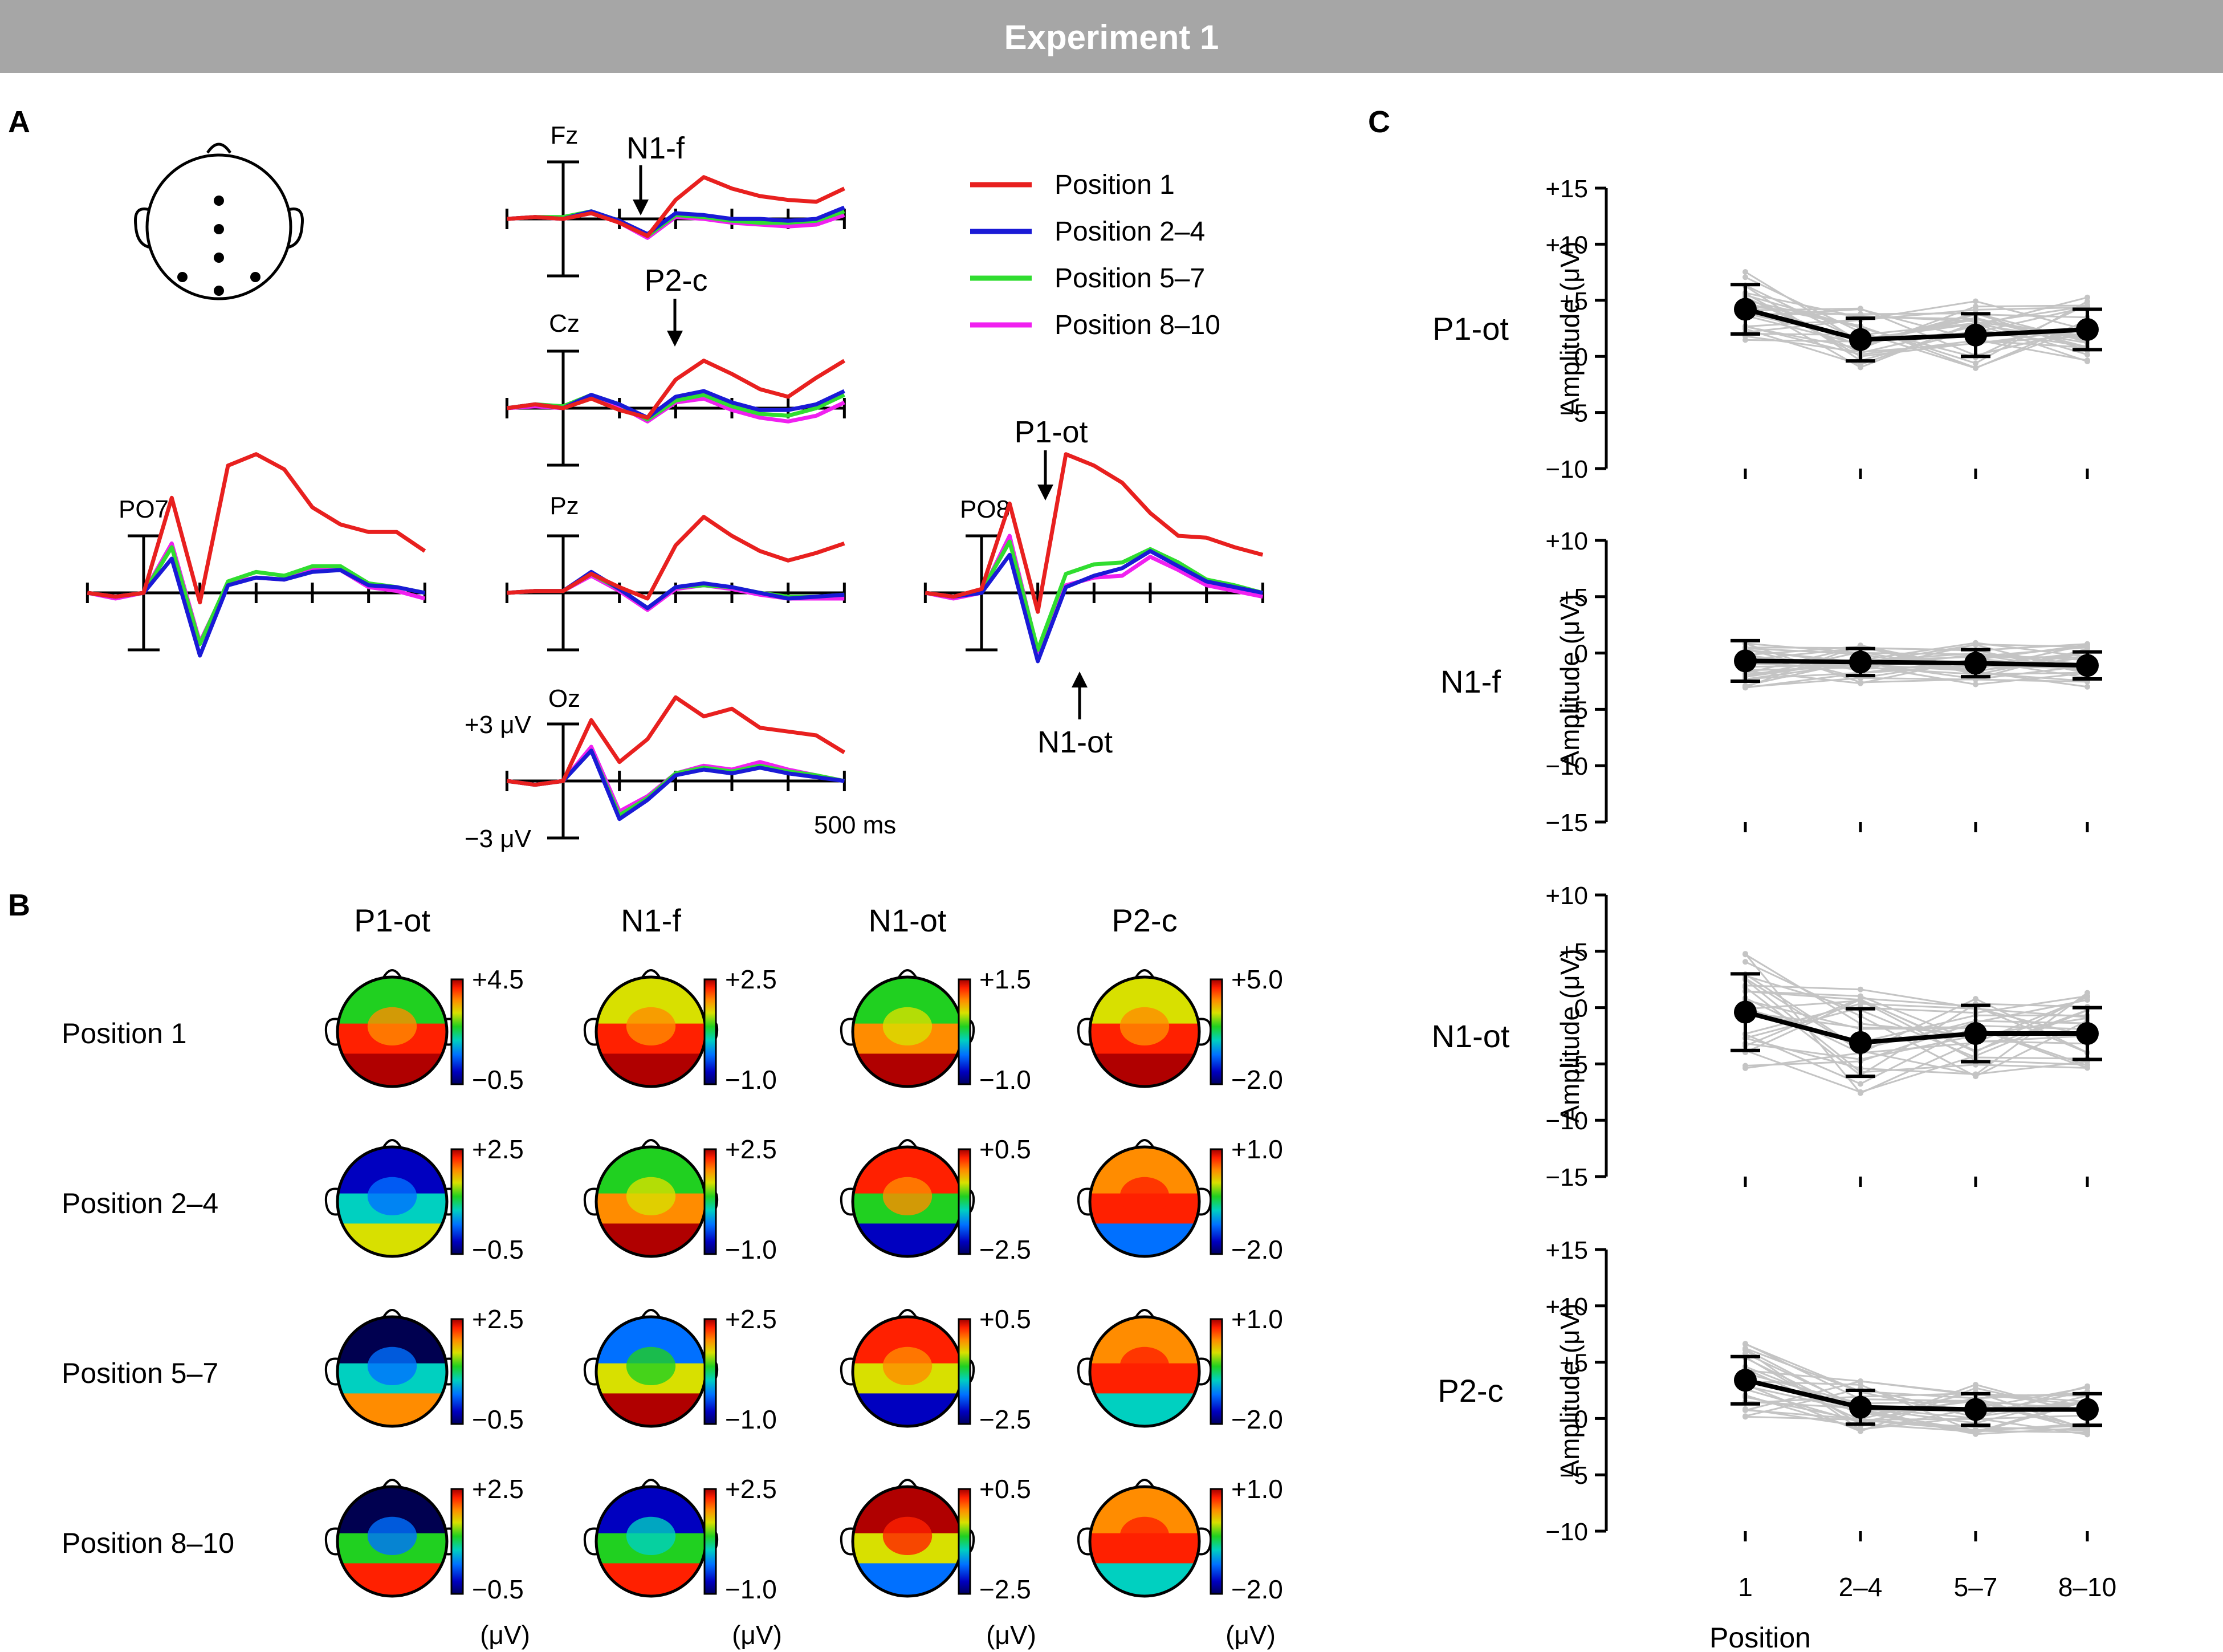 The width and height of the screenshot is (2223, 1652). Describe the element at coordinates (498, 979) in the screenshot. I see `colorbar-max-r1-c1: +4.5` at that location.